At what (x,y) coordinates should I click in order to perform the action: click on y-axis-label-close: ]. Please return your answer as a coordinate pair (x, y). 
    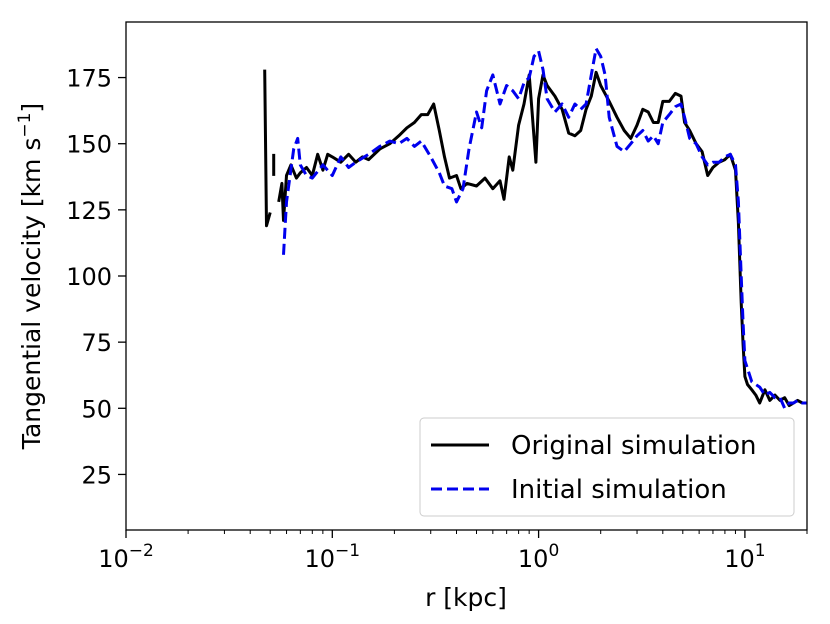
    Looking at the image, I should click on (31, 108).